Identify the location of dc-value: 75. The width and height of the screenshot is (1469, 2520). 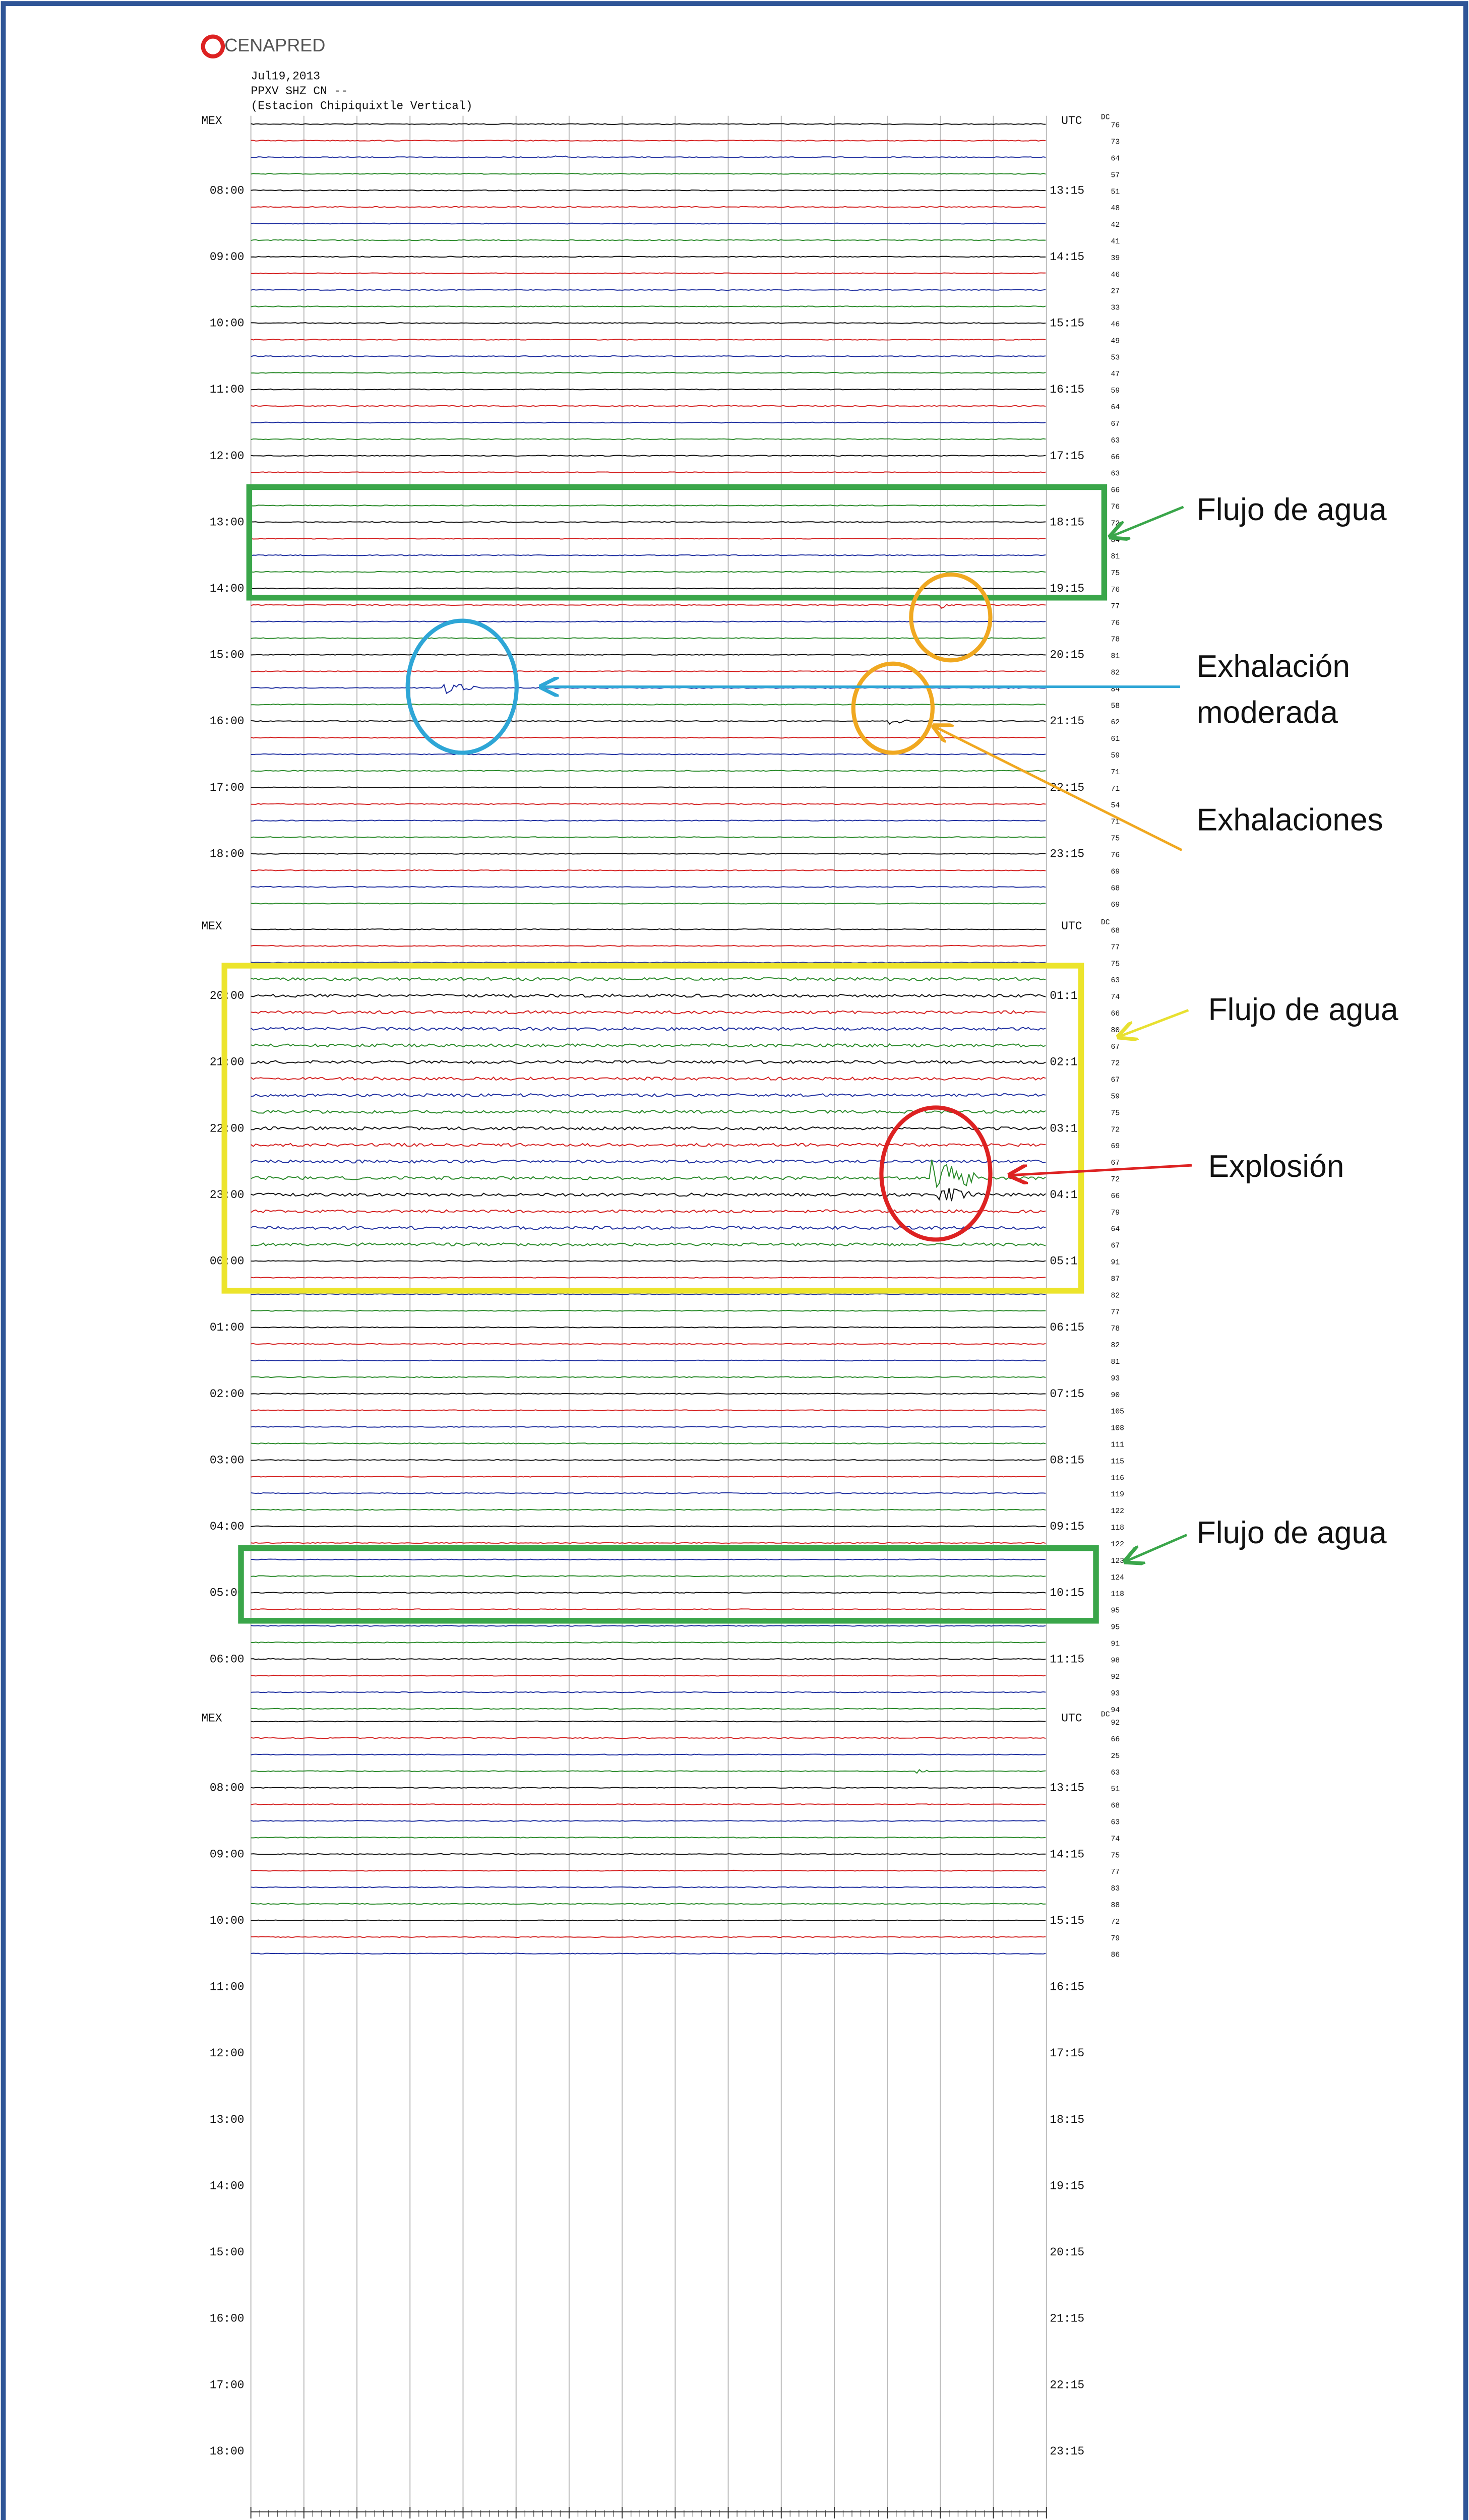
(1115, 839).